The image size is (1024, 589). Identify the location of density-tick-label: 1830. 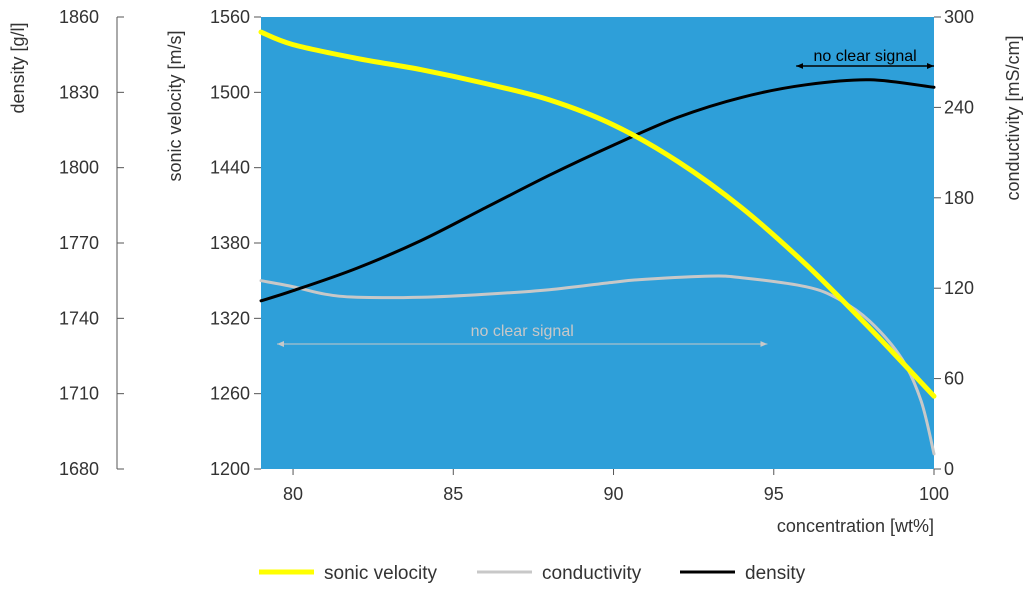
(79, 92).